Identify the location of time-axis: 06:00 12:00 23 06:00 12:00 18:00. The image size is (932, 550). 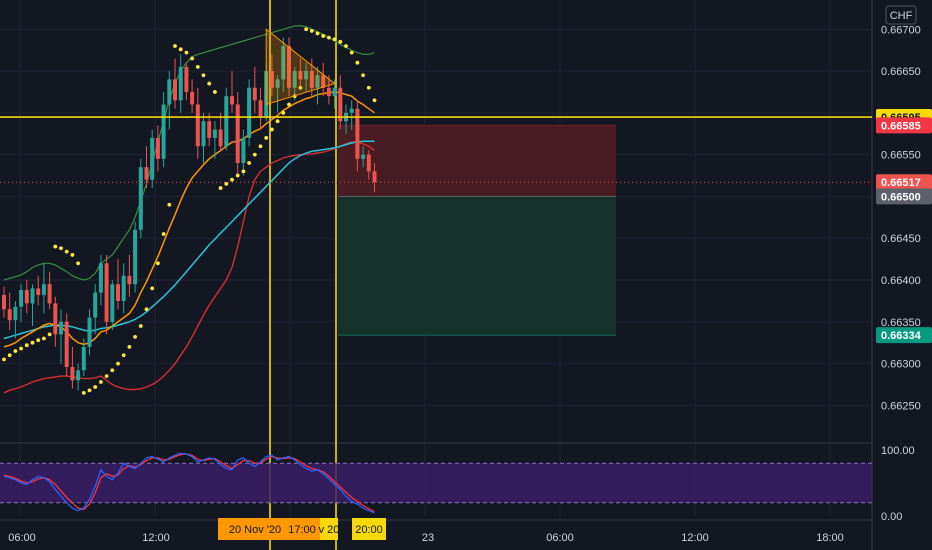
(426, 538).